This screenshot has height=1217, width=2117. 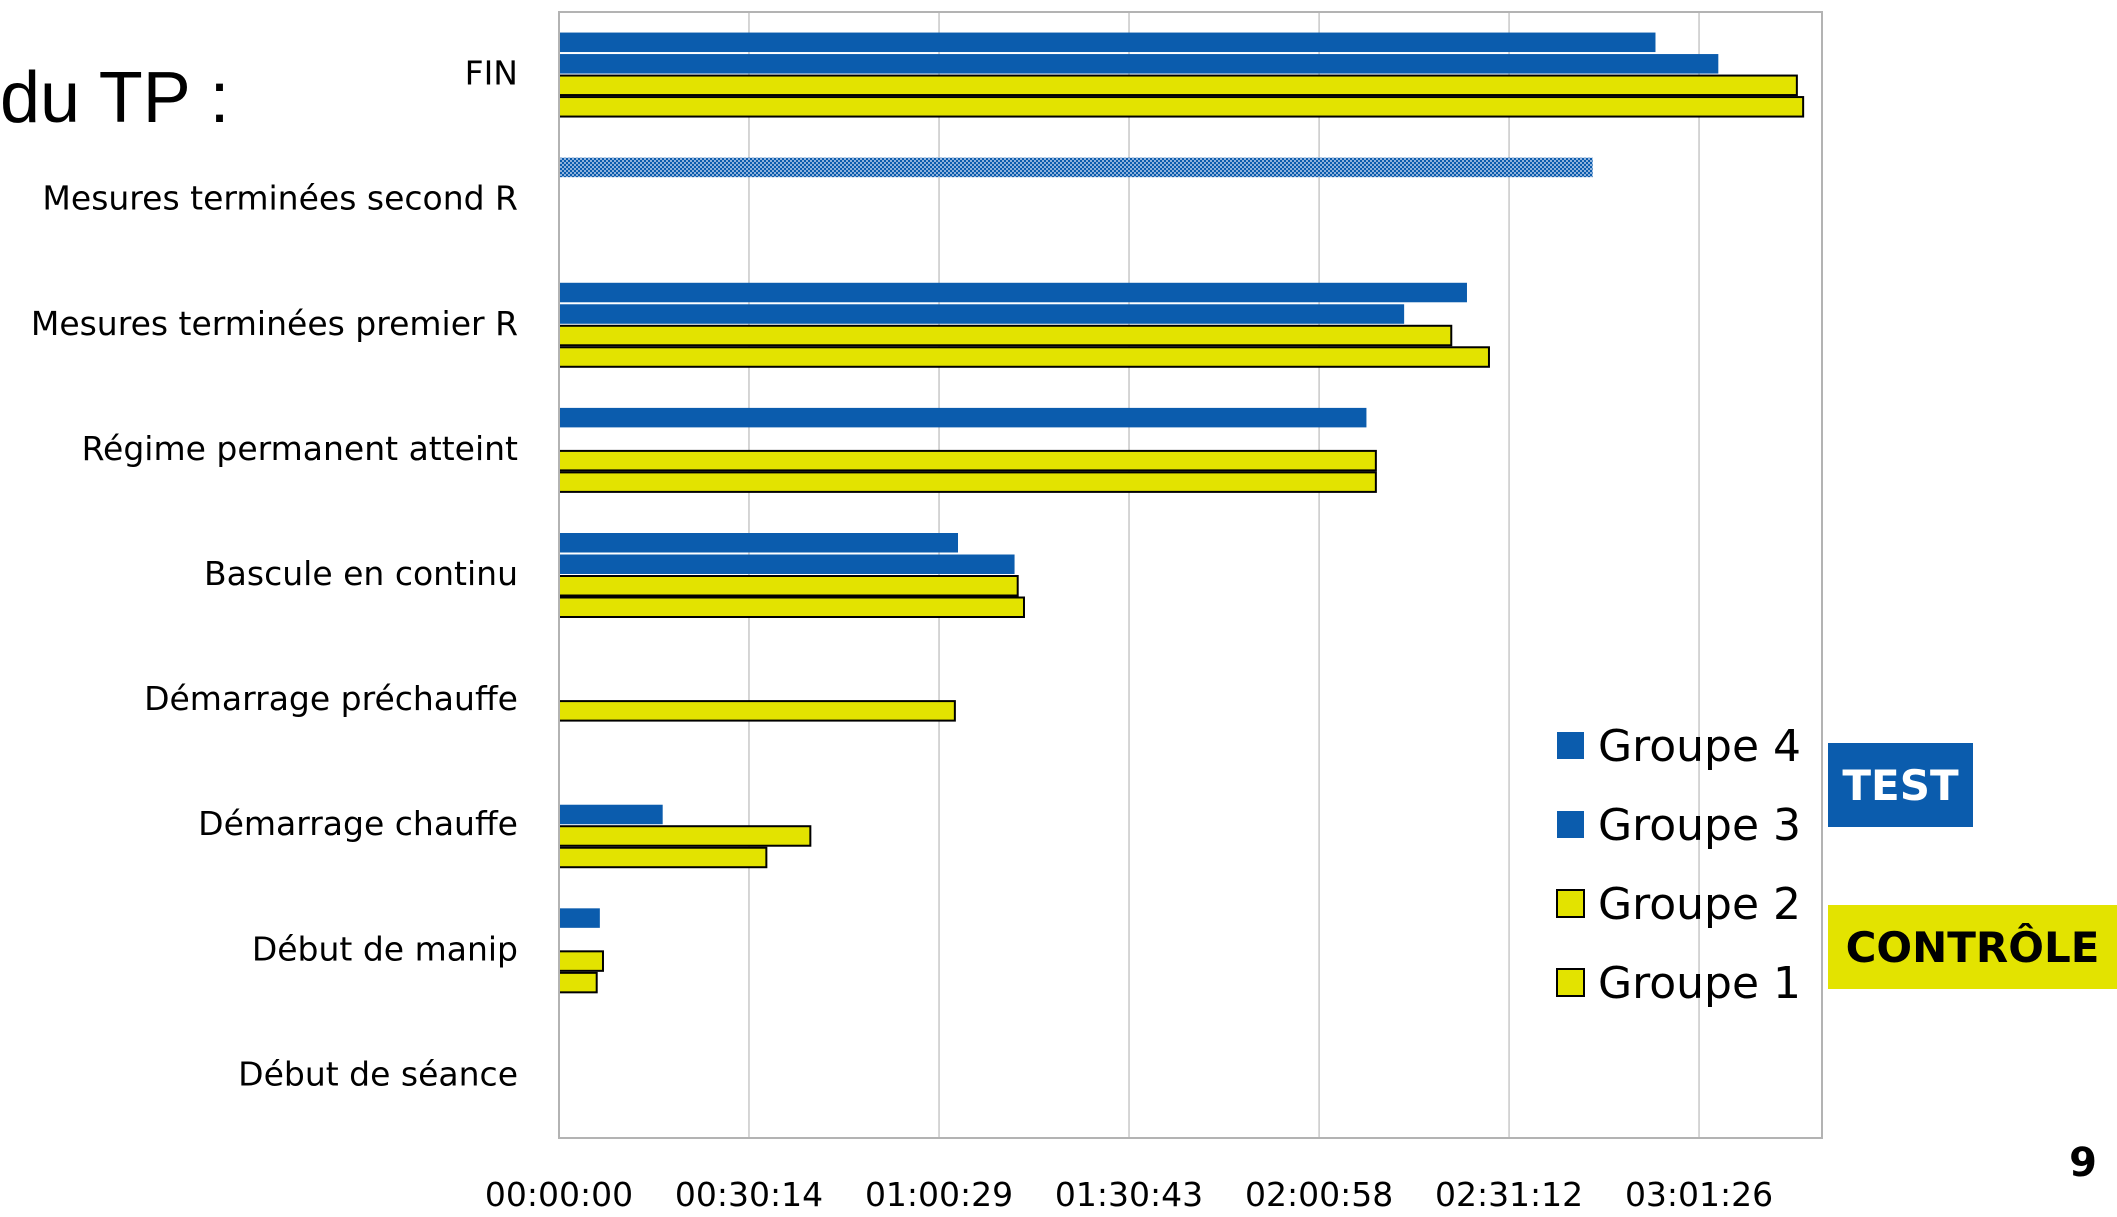 What do you see at coordinates (939, 1194) in the screenshot?
I see `x-tick-label: 01:00:29` at bounding box center [939, 1194].